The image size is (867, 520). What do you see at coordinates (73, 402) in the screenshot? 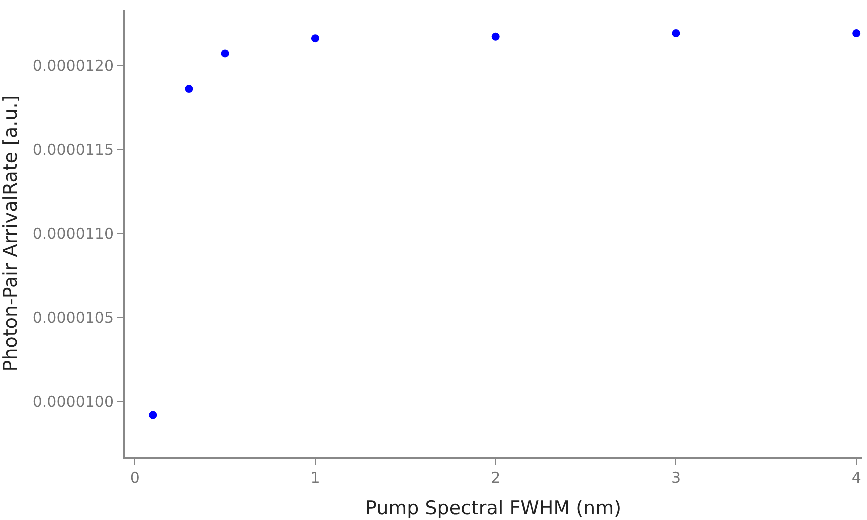
I see `y-tick-label: 0.0000100` at bounding box center [73, 402].